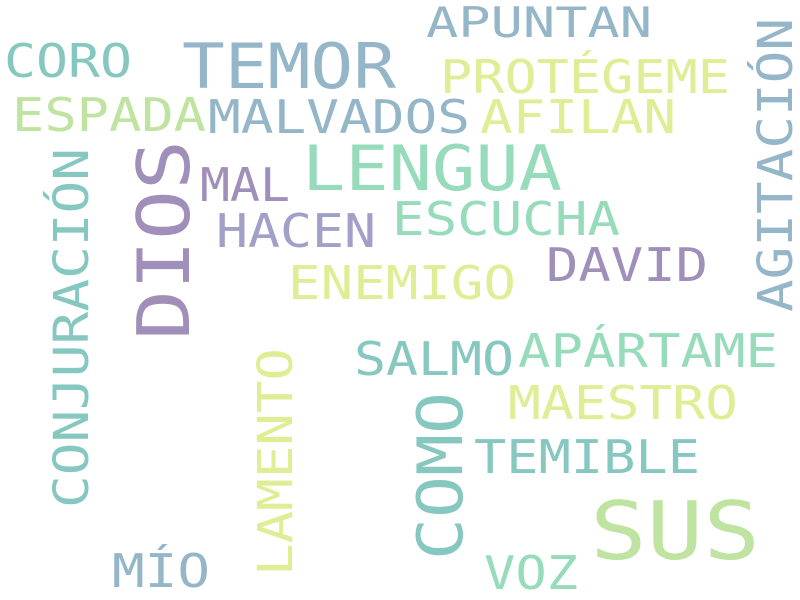  What do you see at coordinates (72, 327) in the screenshot?
I see `word-conjuracion: CONJURACIÓN` at bounding box center [72, 327].